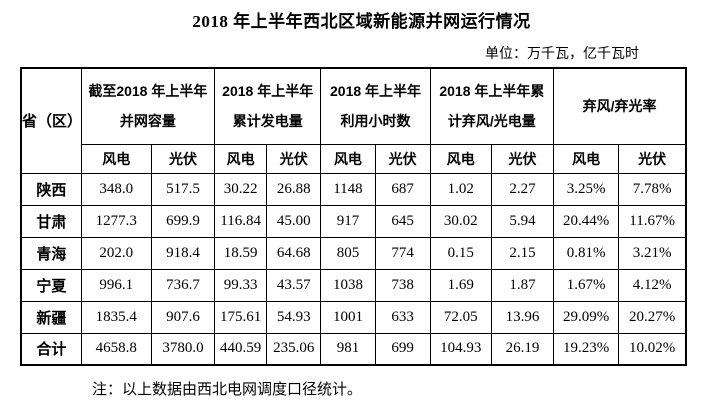  What do you see at coordinates (51, 349) in the screenshot?
I see `total-label: 合计` at bounding box center [51, 349].